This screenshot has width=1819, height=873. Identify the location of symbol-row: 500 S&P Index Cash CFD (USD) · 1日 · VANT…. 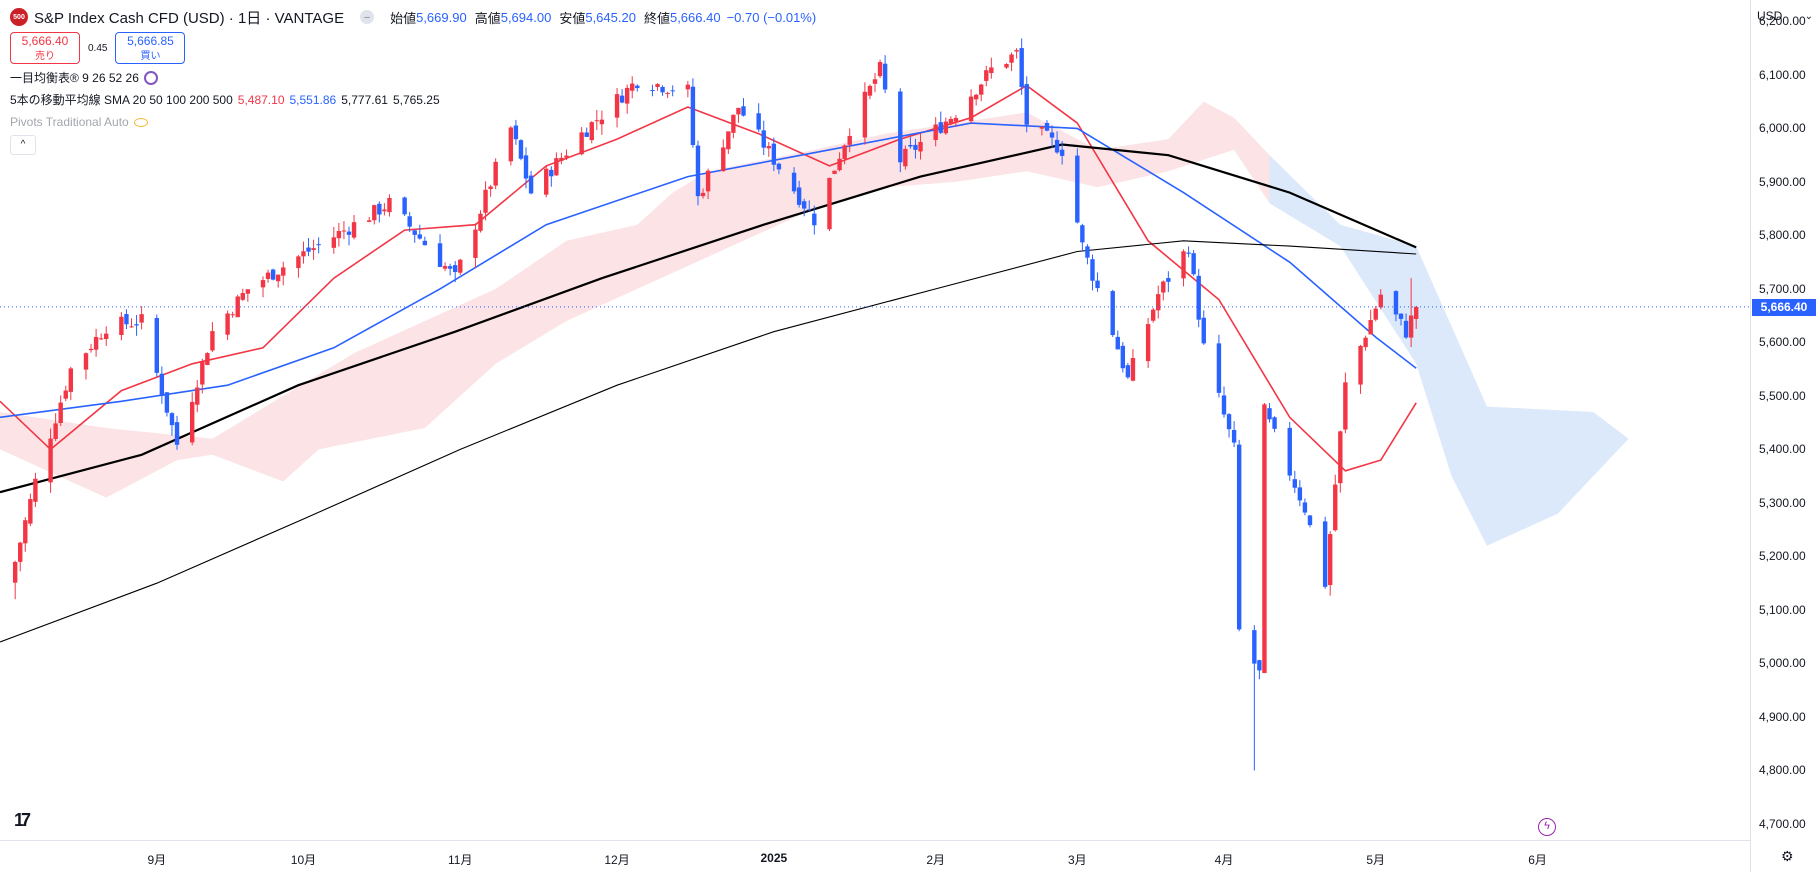
(413, 17).